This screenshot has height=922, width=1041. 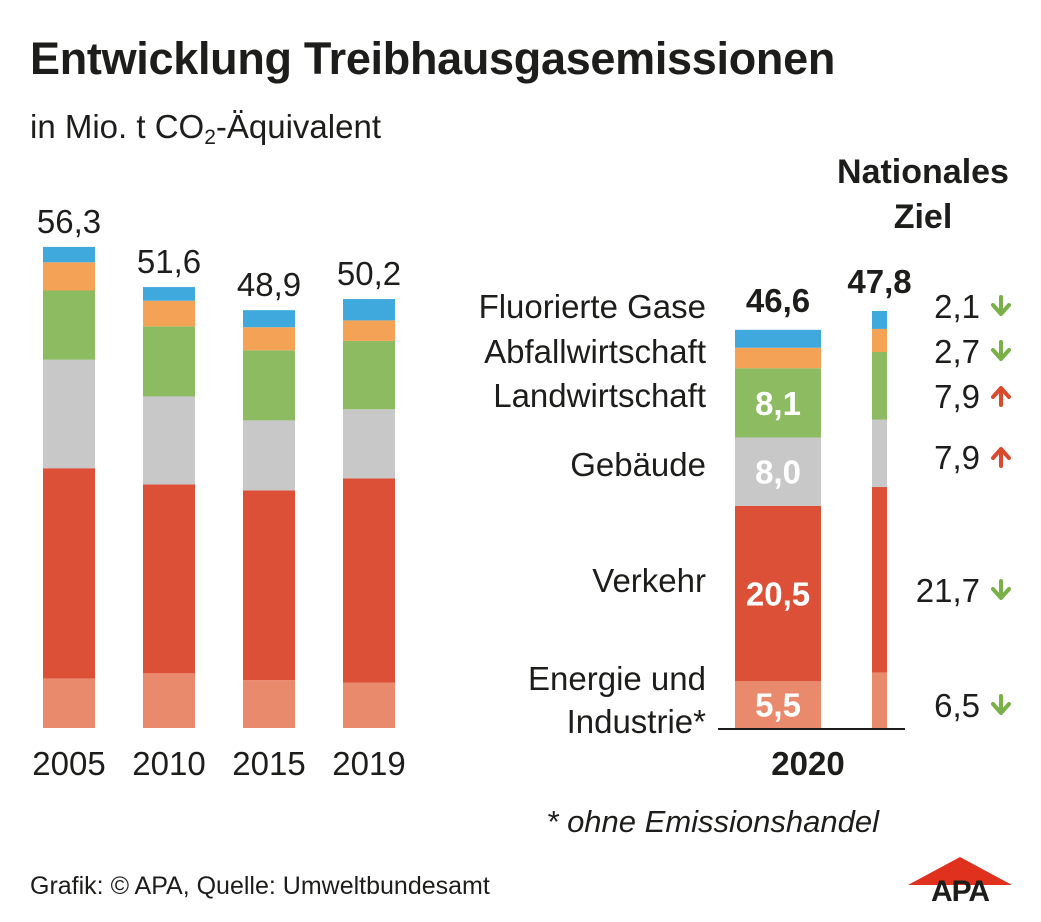 What do you see at coordinates (948, 590) in the screenshot?
I see `target-value-label: 21,7` at bounding box center [948, 590].